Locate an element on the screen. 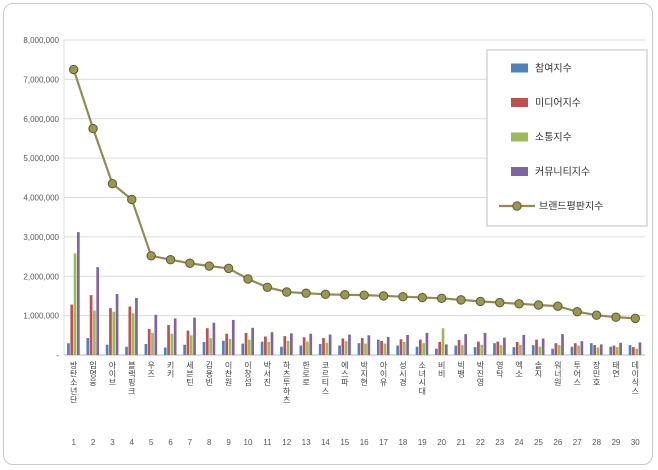 This screenshot has width=658, height=470. x-rank-label: 20 is located at coordinates (441, 442).